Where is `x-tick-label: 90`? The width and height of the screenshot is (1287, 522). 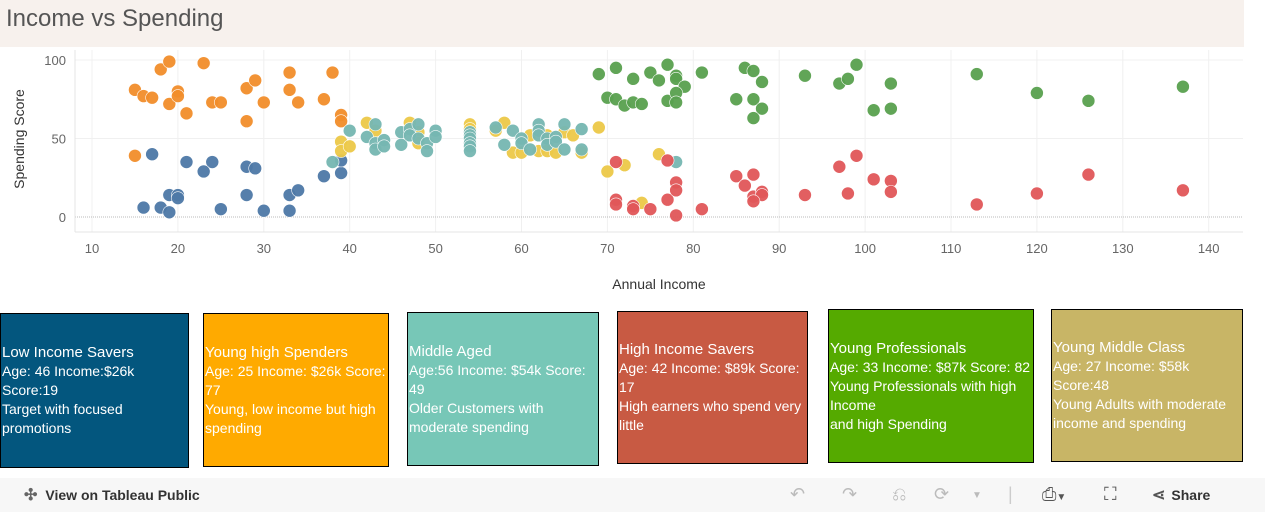
x-tick-label: 90 is located at coordinates (779, 248).